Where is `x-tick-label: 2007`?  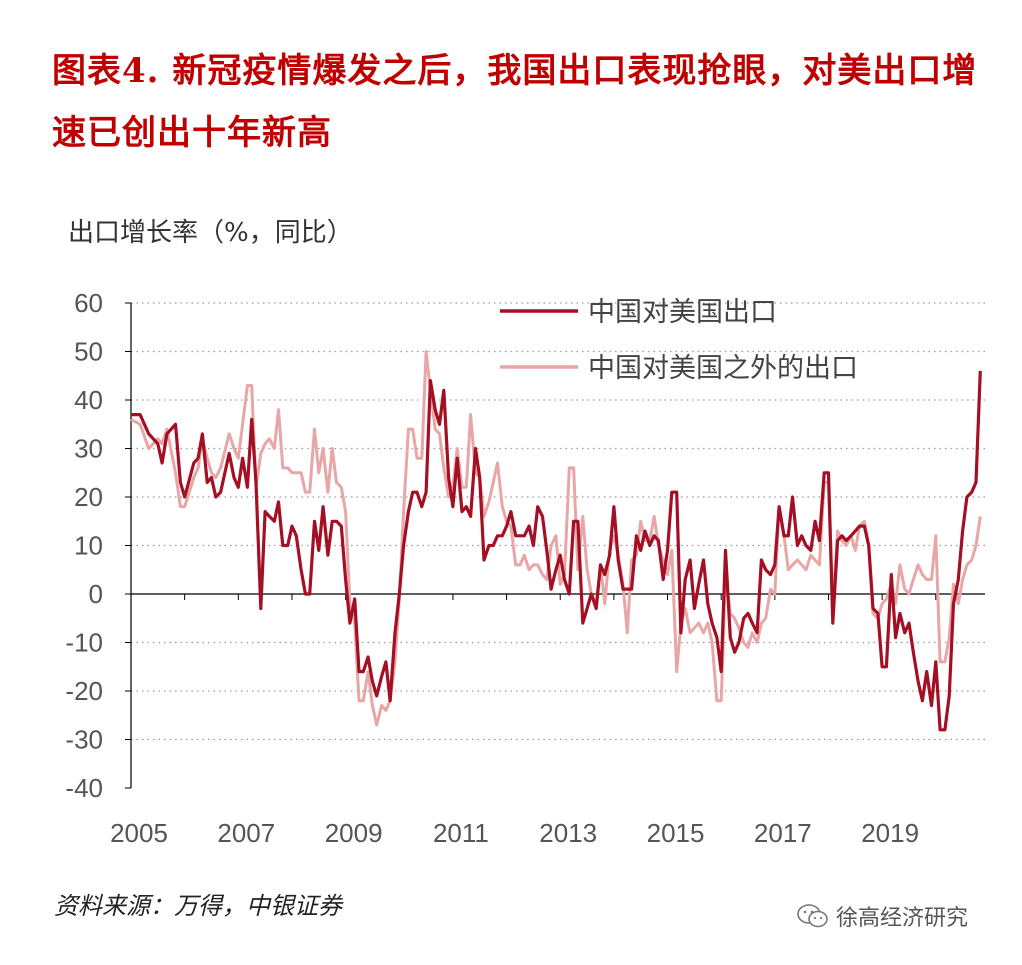 x-tick-label: 2007 is located at coordinates (246, 833).